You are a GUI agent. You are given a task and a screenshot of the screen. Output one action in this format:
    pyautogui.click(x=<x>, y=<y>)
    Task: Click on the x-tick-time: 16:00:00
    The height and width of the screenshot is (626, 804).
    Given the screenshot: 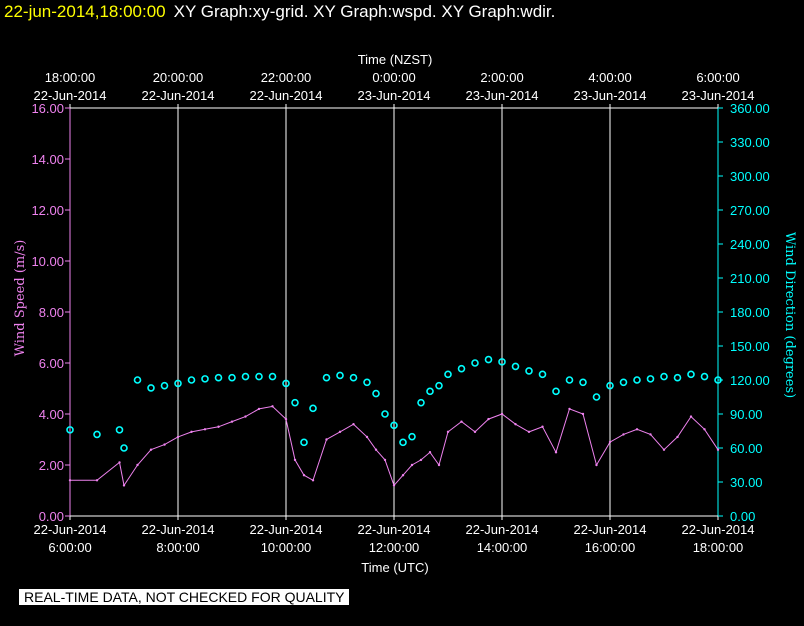 What is the action you would take?
    pyautogui.click(x=610, y=547)
    